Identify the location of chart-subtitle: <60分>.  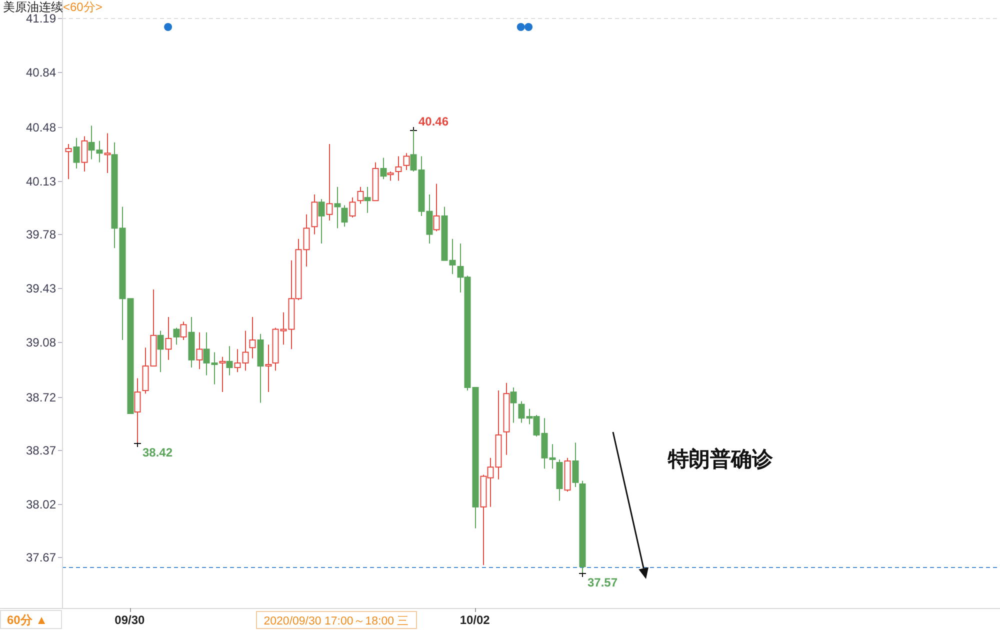
(82, 7).